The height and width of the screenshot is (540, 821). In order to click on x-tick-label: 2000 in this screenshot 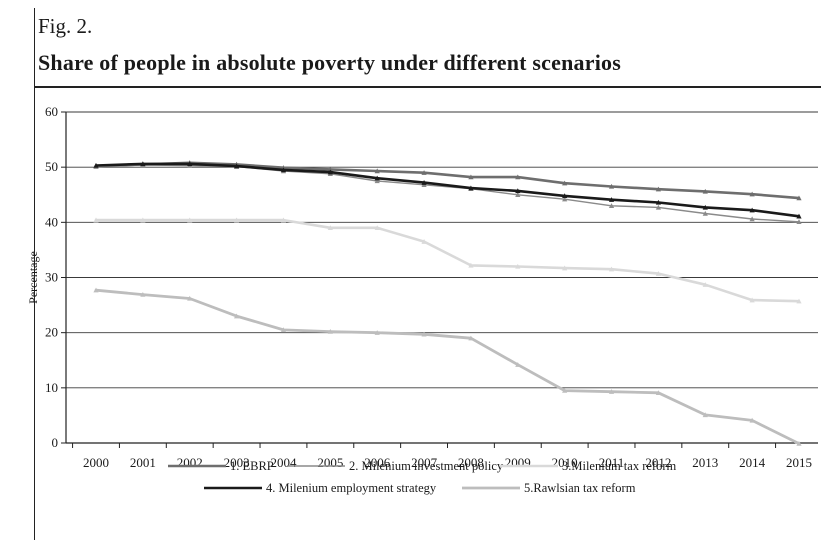, I will do `click(96, 462)`.